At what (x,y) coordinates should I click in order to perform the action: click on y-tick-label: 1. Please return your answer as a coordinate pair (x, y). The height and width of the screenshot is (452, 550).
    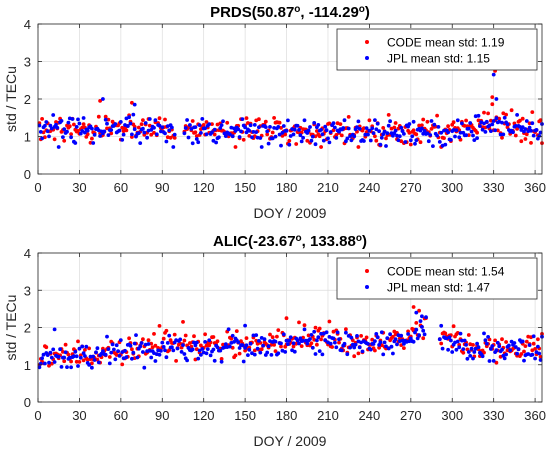
    Looking at the image, I should click on (27, 137).